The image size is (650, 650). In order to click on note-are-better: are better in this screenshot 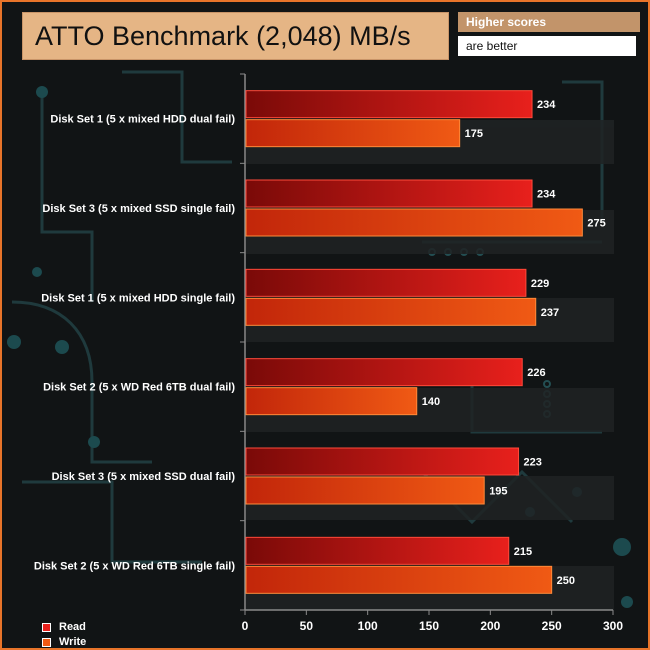, I will do `click(547, 46)`.